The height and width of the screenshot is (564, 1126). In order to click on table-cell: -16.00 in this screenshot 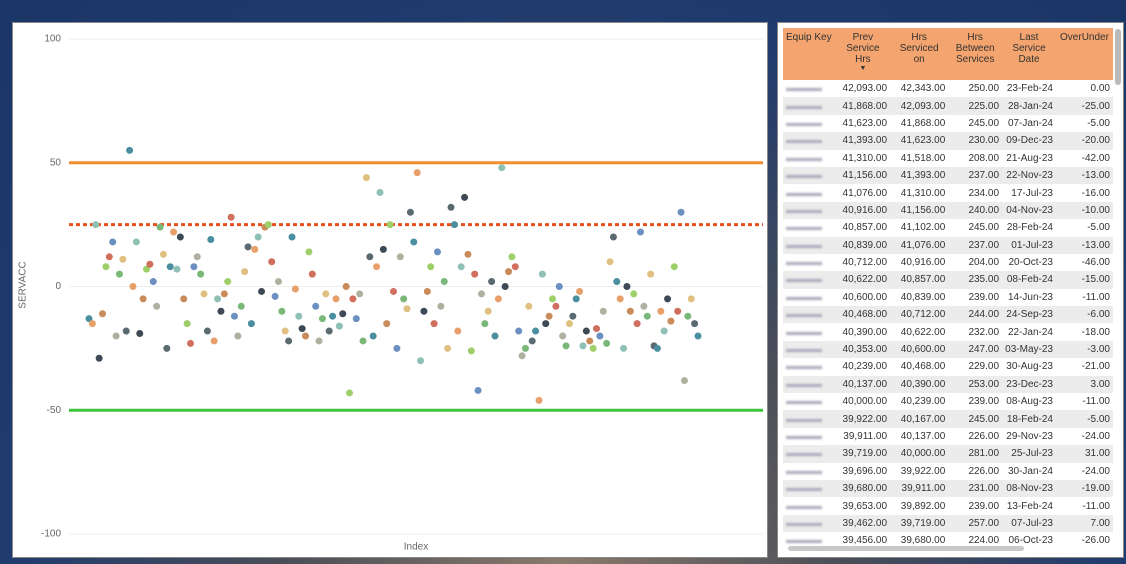, I will do `click(1095, 193)`.